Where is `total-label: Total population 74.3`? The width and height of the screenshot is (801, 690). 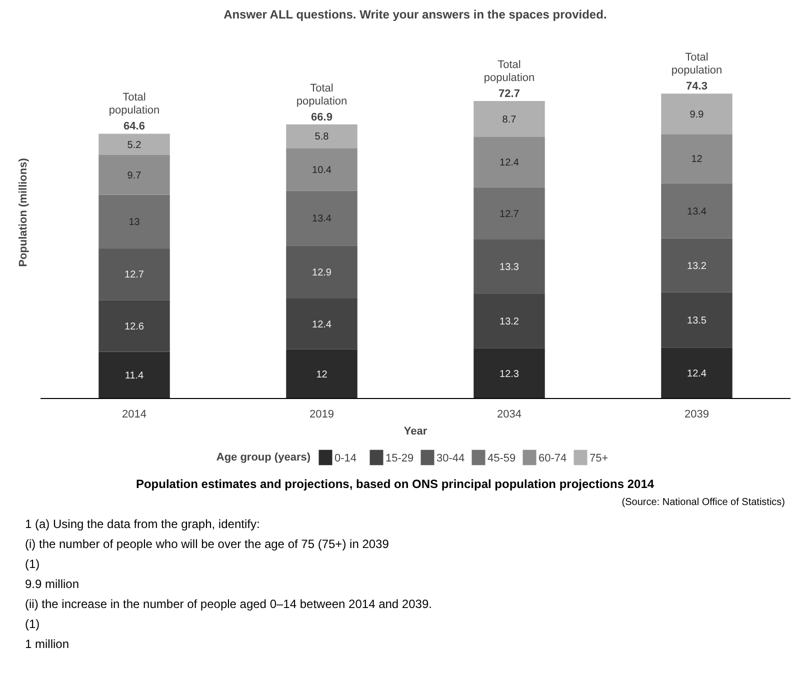
total-label: Total population 74.3 is located at coordinates (696, 72).